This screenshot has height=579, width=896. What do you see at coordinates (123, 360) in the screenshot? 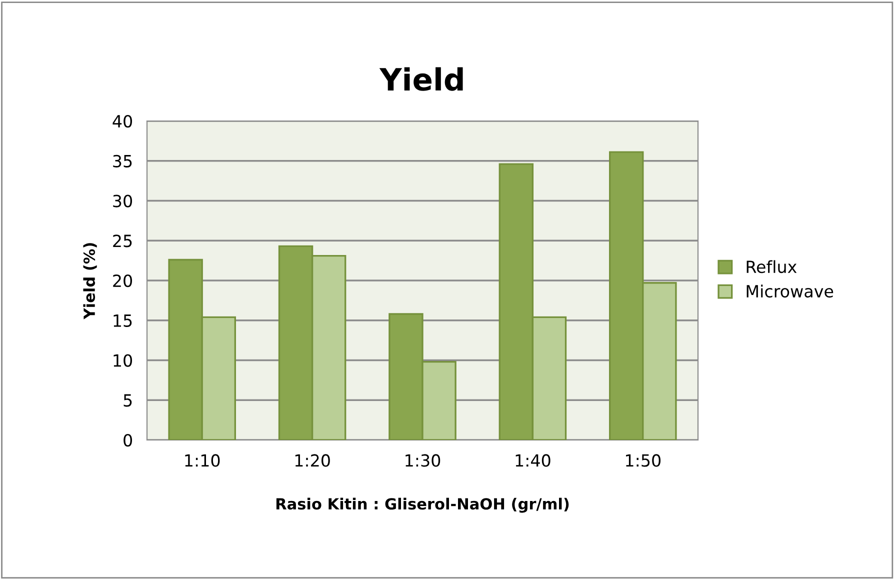
I see `y-tick-label: 10` at bounding box center [123, 360].